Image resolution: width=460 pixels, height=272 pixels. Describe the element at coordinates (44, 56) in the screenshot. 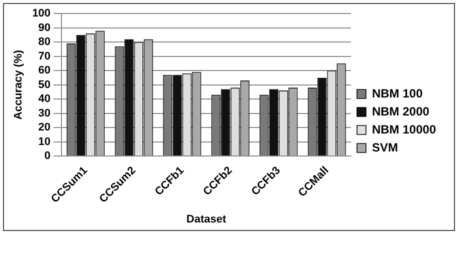

I see `y-tick-label: 70` at that location.